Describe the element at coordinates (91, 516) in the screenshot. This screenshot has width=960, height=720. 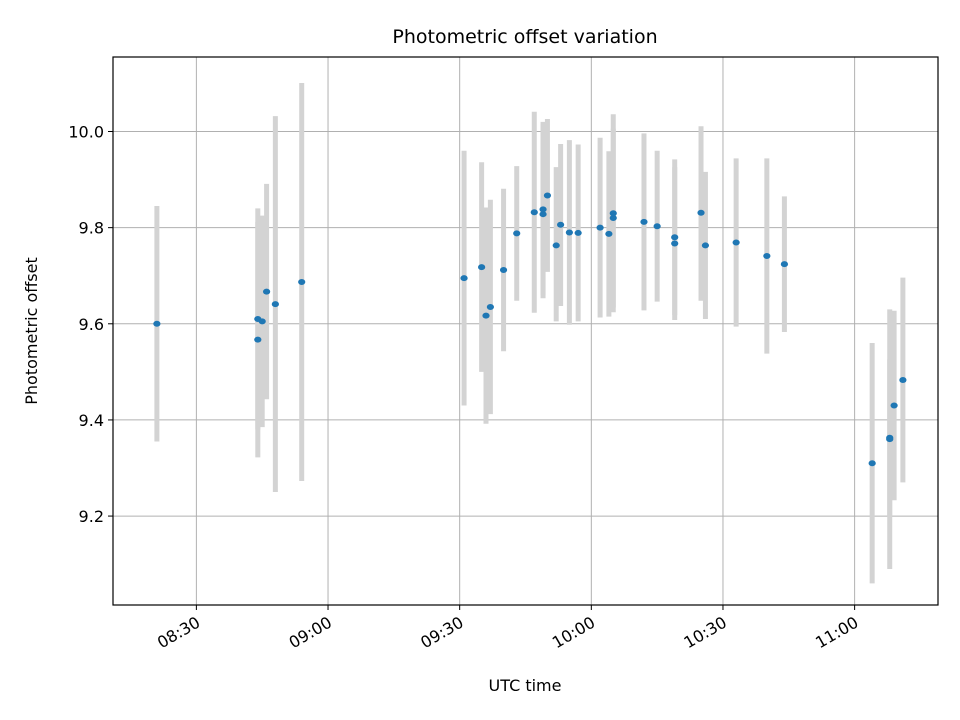
I see `y-tick-label: 9.2` at that location.